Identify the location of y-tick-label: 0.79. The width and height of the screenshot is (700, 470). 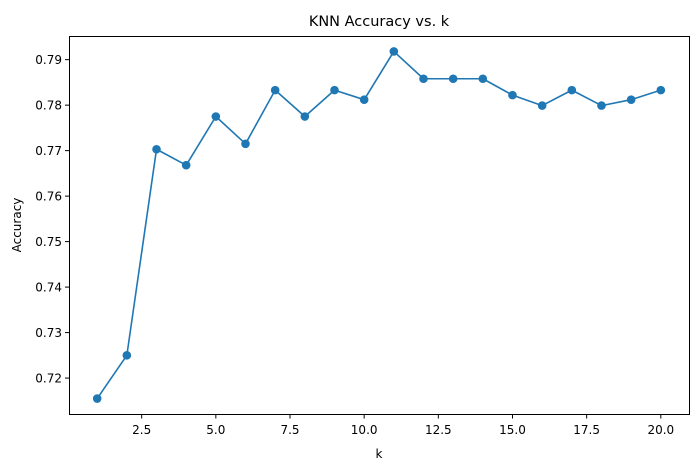
(48, 60).